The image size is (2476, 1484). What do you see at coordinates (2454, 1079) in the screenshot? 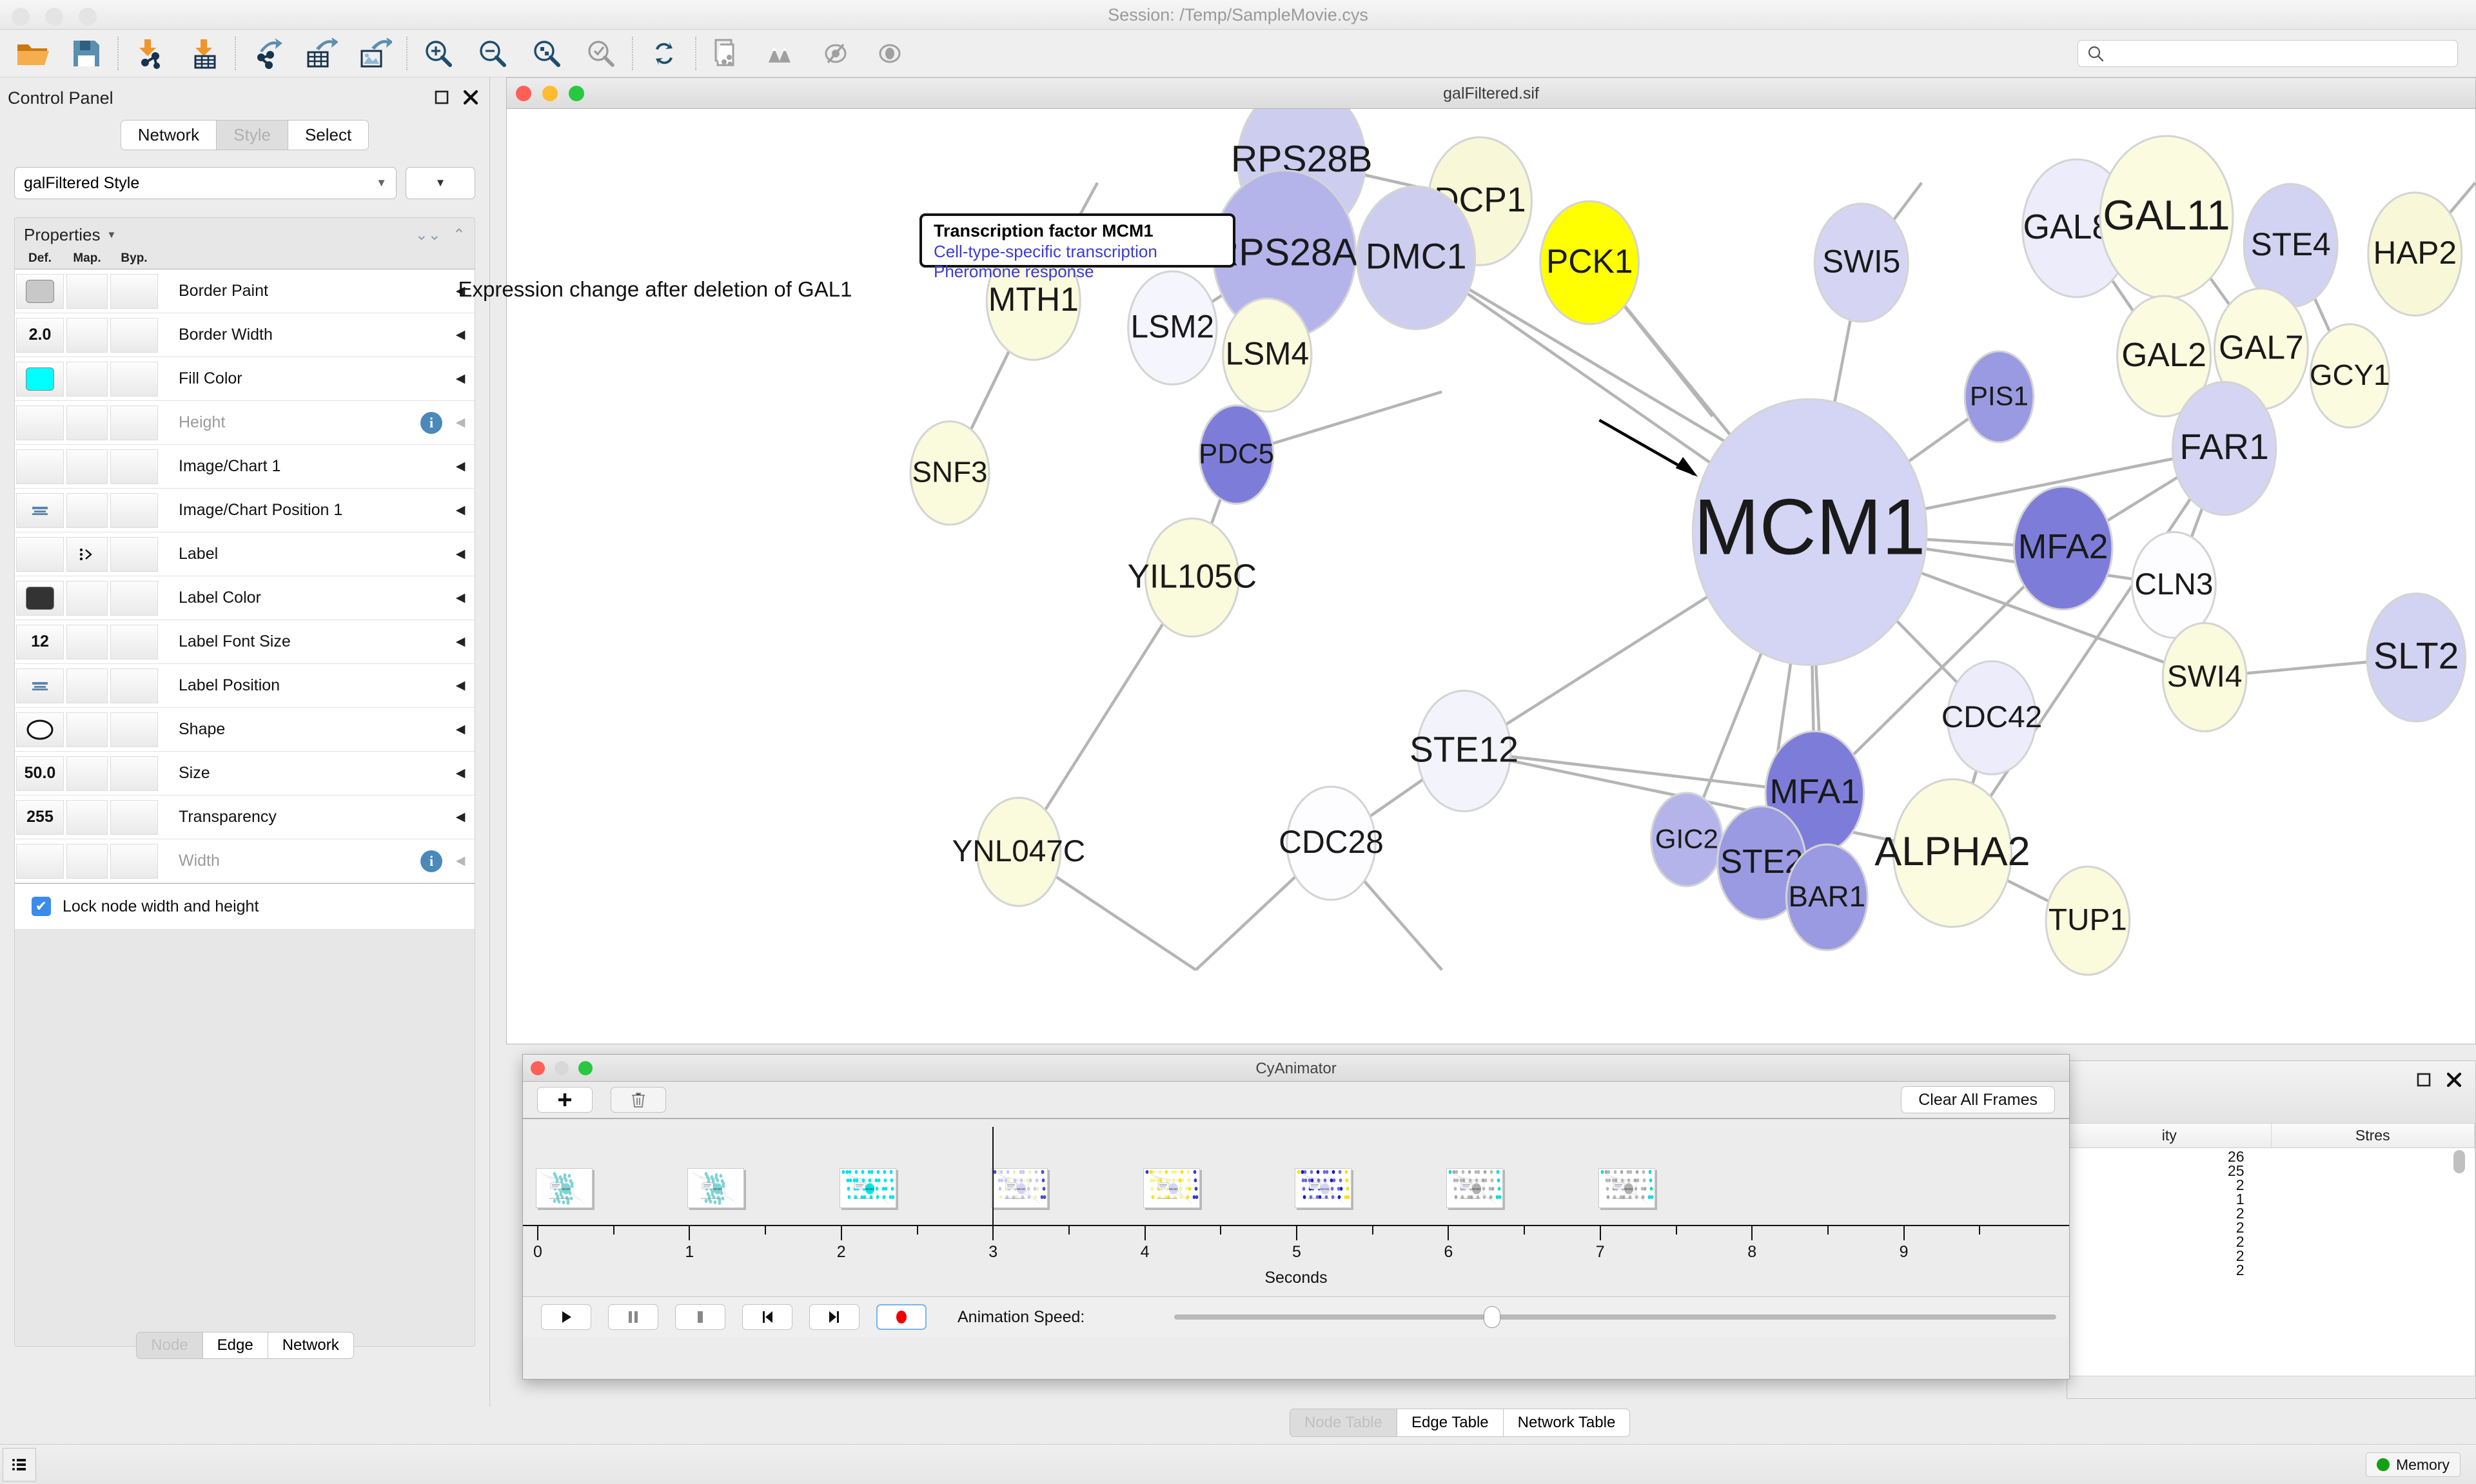
I see `close-icon` at bounding box center [2454, 1079].